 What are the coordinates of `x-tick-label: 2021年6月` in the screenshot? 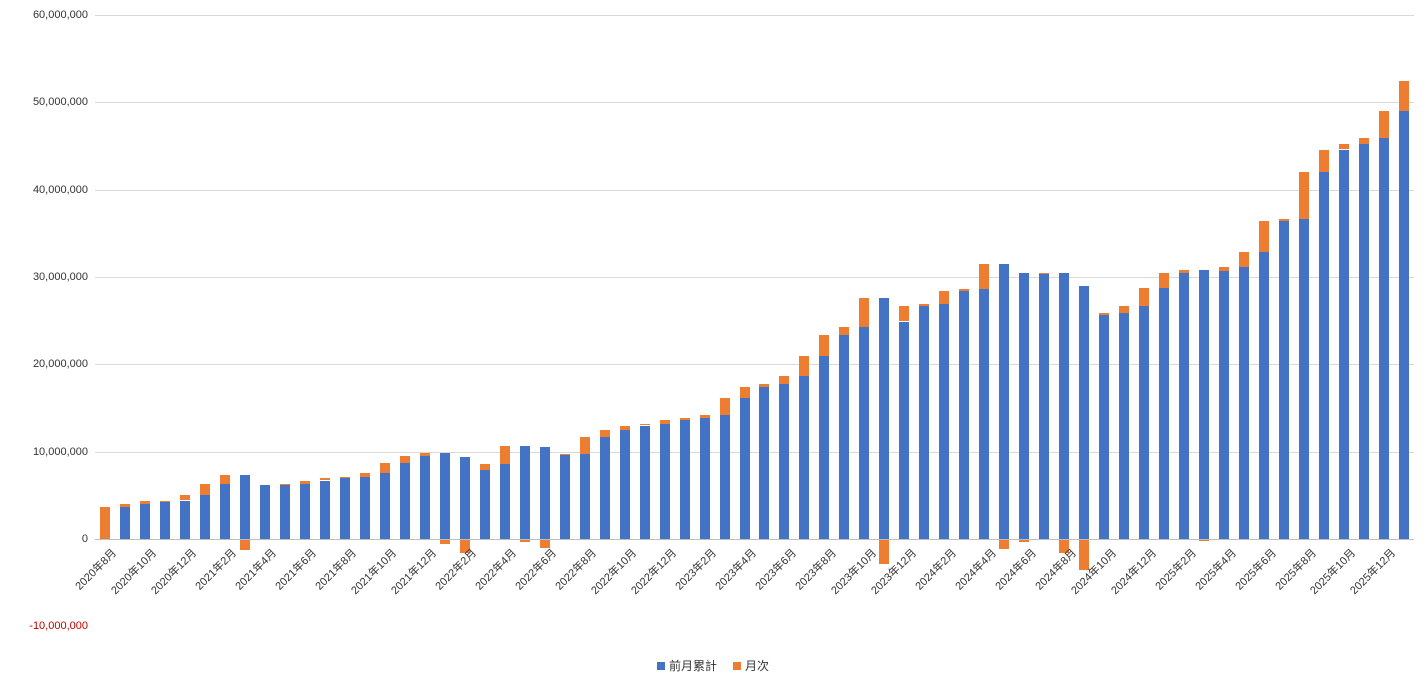 It's located at (296, 570).